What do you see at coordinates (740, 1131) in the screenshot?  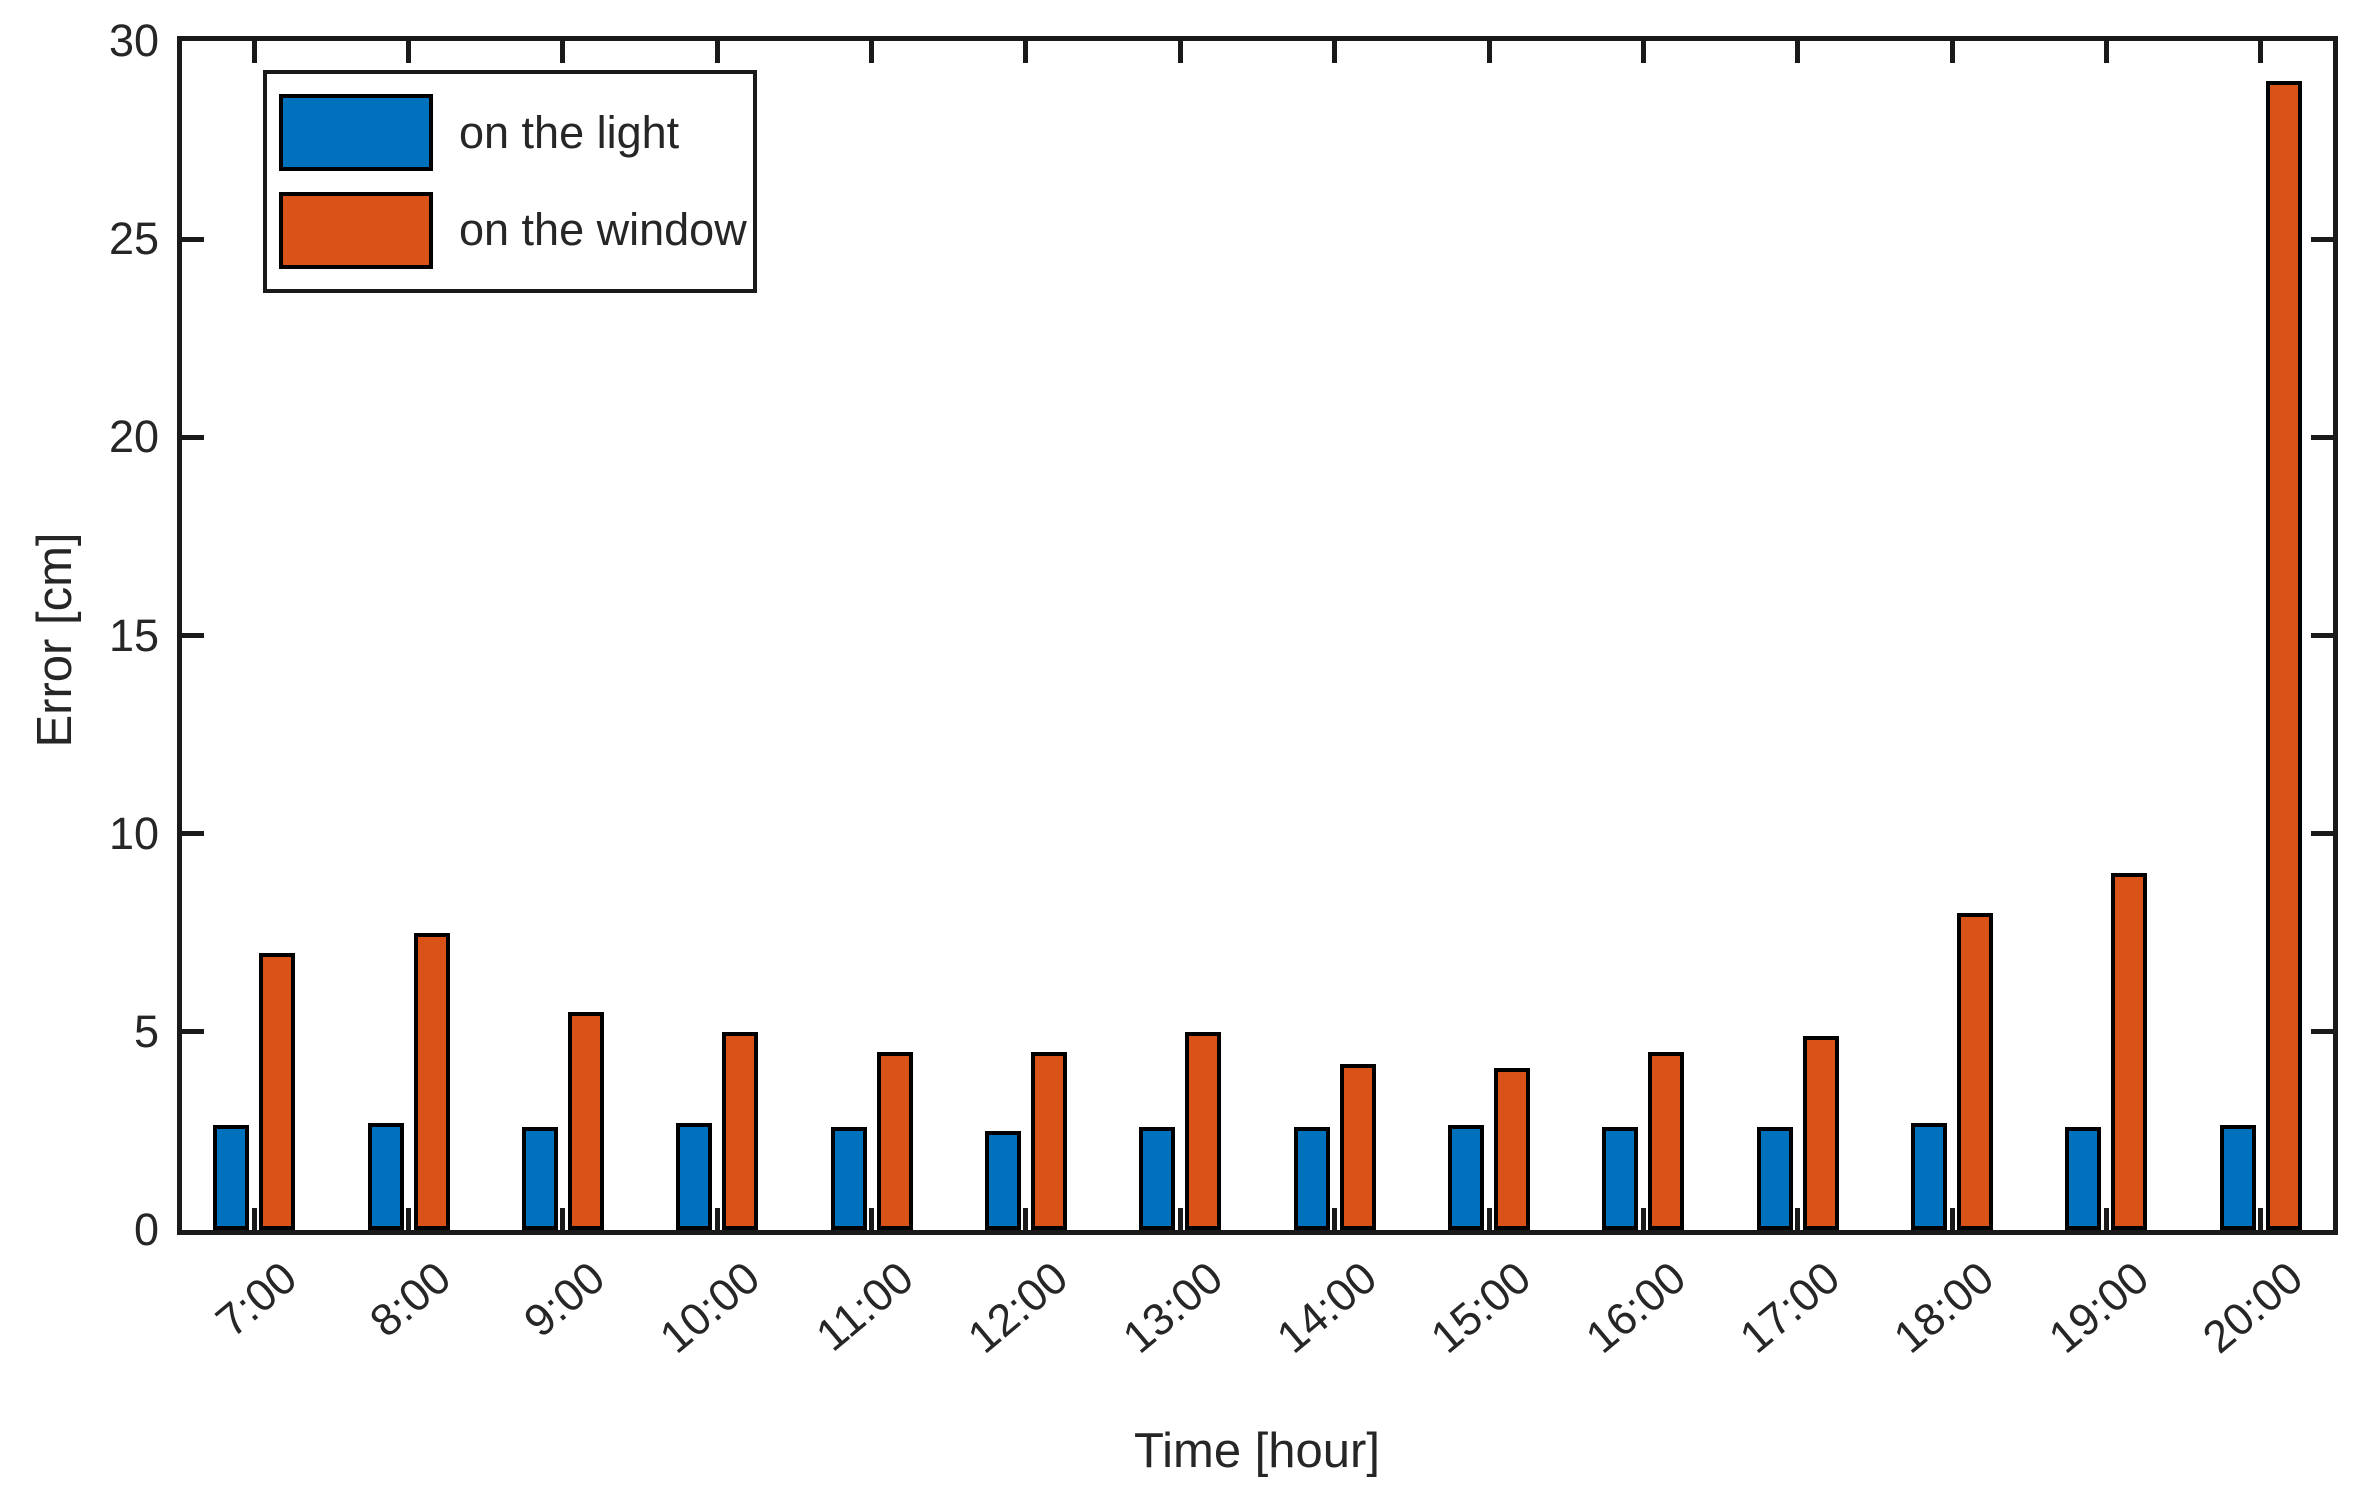 I see `bar-on-the-window-10:00` at bounding box center [740, 1131].